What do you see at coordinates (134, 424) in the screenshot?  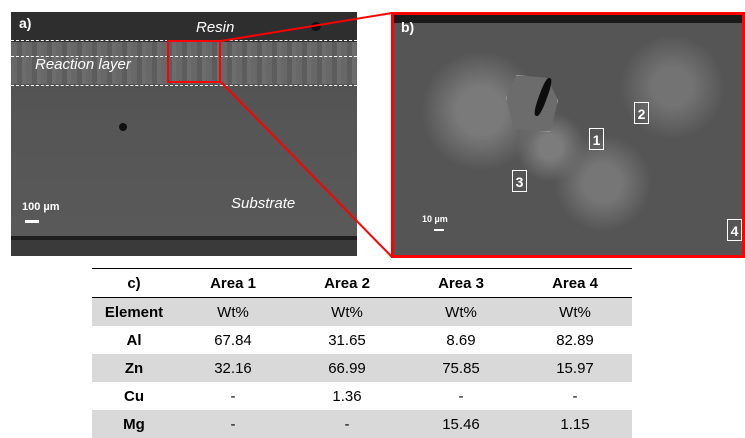 I see `row-label: Mg` at bounding box center [134, 424].